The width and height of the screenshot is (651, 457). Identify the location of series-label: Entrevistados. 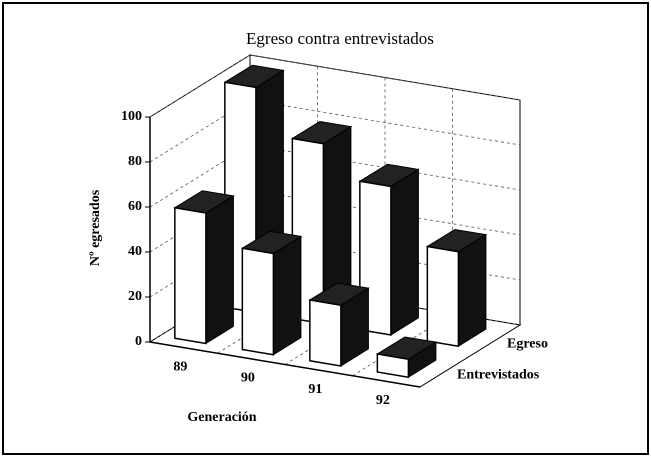
(498, 375).